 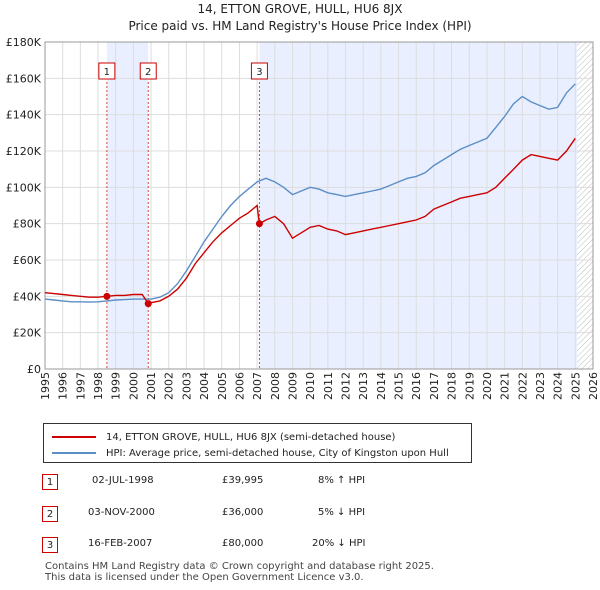 What do you see at coordinates (169, 386) in the screenshot?
I see `x-tick-label: 2002` at bounding box center [169, 386].